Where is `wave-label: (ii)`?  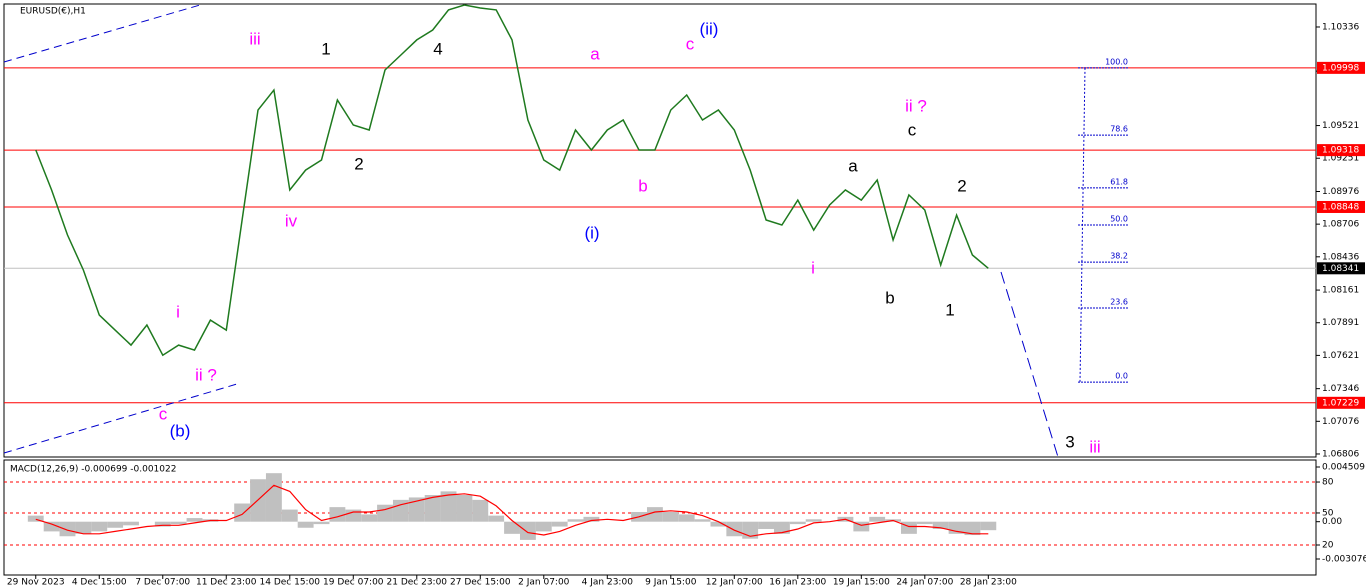 wave-label: (ii) is located at coordinates (709, 28).